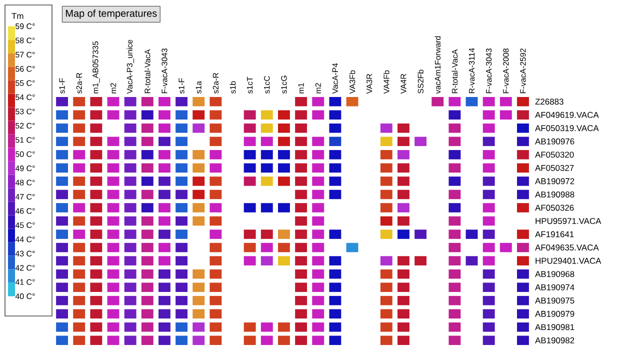 The image size is (624, 346). What do you see at coordinates (18, 16) in the screenshot?
I see `color-bar-title: Tm` at bounding box center [18, 16].